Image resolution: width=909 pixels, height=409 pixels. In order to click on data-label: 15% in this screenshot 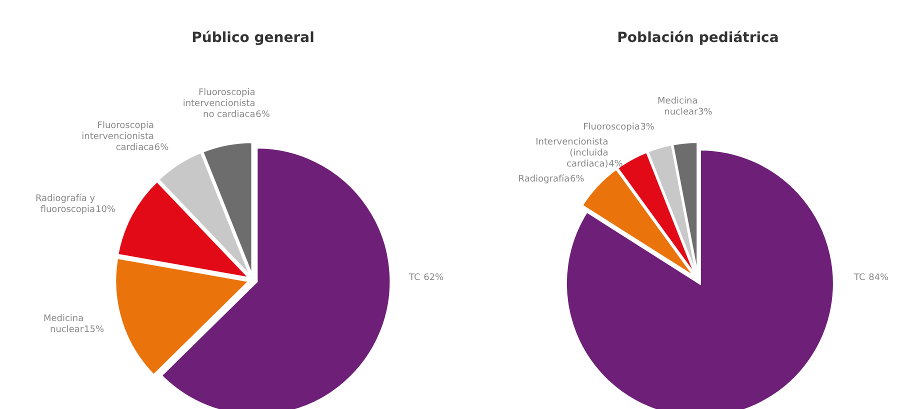, I will do `click(94, 329)`.